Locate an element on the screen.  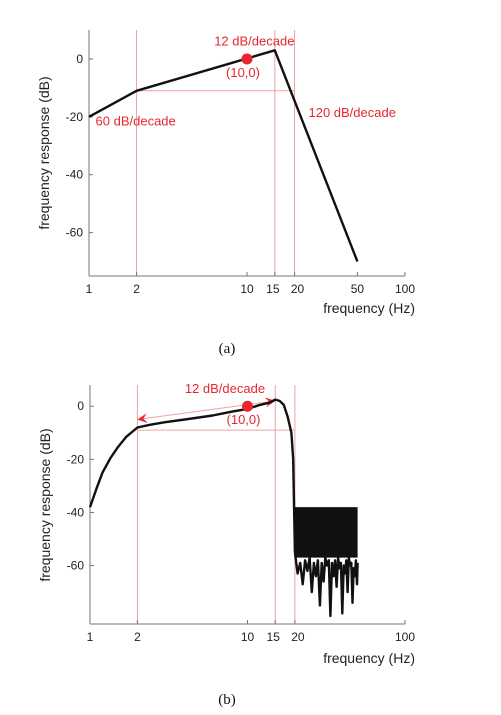
guides-b is located at coordinates (216, 504).